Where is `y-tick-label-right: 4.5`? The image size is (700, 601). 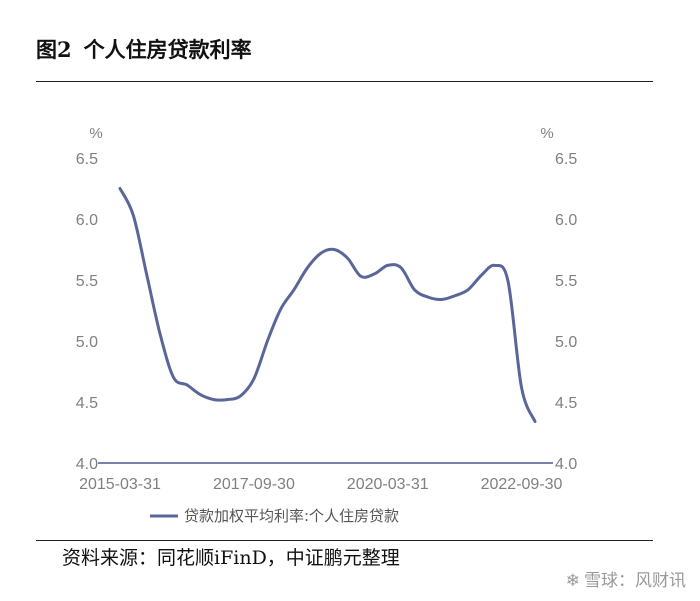 y-tick-label-right: 4.5 is located at coordinates (566, 403).